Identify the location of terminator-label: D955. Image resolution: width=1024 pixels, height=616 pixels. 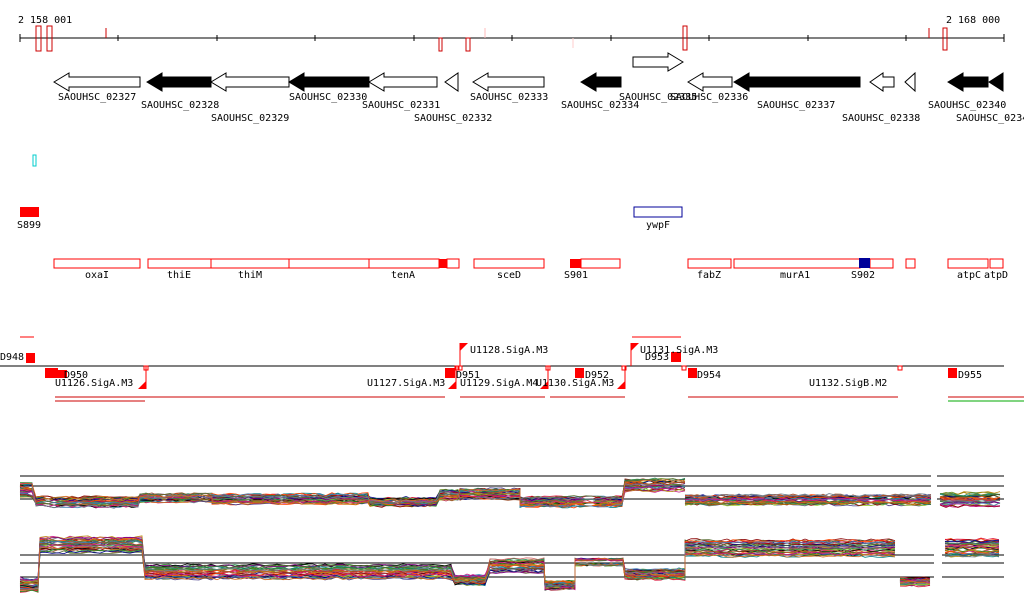
(970, 375).